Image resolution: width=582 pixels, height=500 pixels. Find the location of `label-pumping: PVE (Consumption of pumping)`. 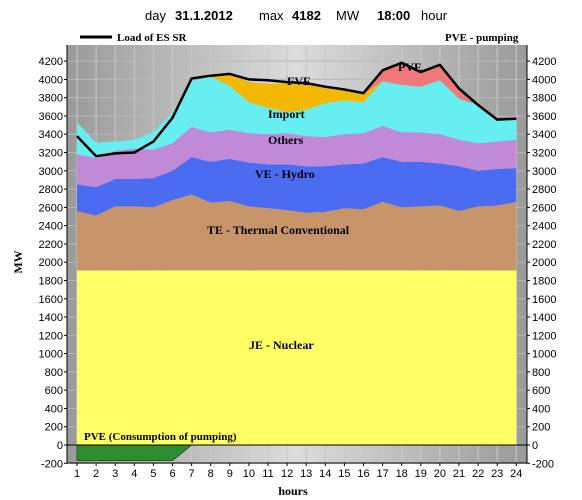

label-pumping: PVE (Consumption of pumping) is located at coordinates (160, 437).